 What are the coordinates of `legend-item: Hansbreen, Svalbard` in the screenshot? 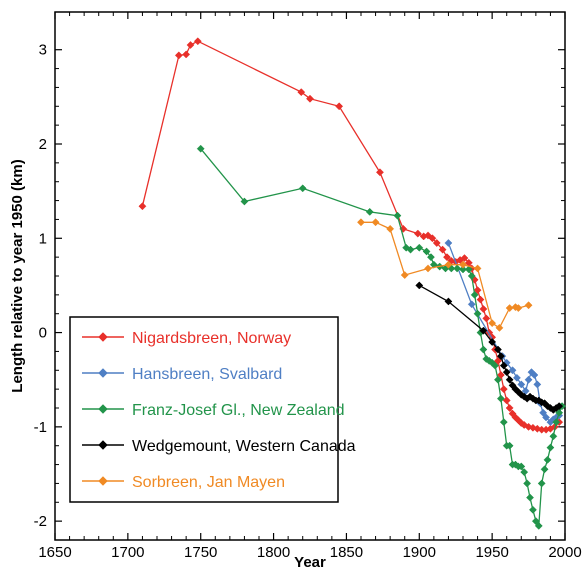 It's located at (182, 374).